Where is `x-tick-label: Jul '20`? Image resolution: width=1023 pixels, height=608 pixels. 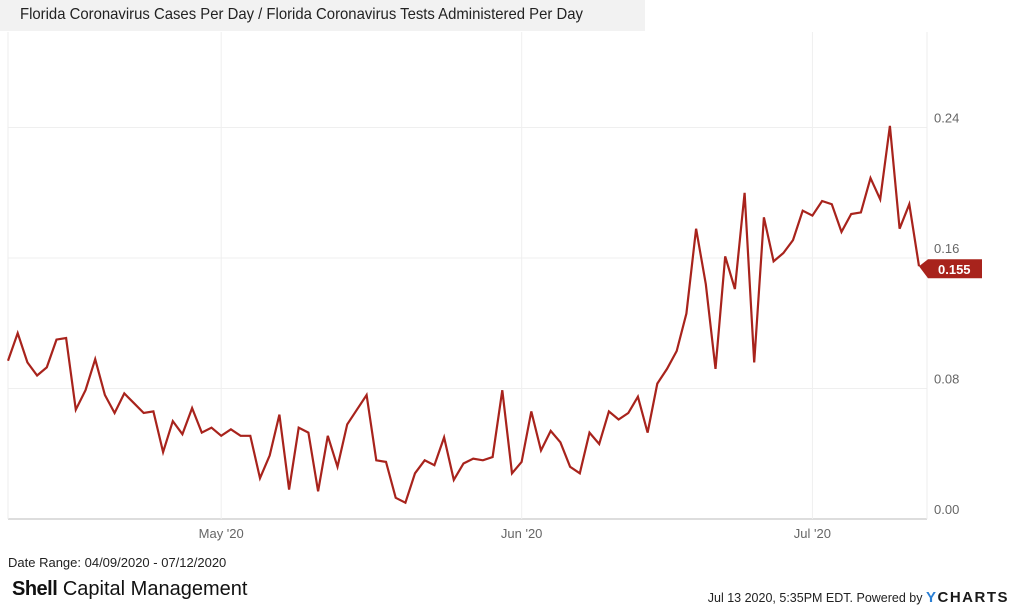
x-tick-label: Jul '20 is located at coordinates (812, 533).